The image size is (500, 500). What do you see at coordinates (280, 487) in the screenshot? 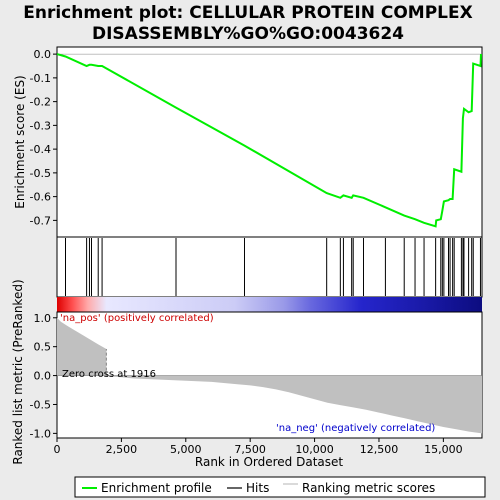
I see `legend-box` at bounding box center [280, 487].